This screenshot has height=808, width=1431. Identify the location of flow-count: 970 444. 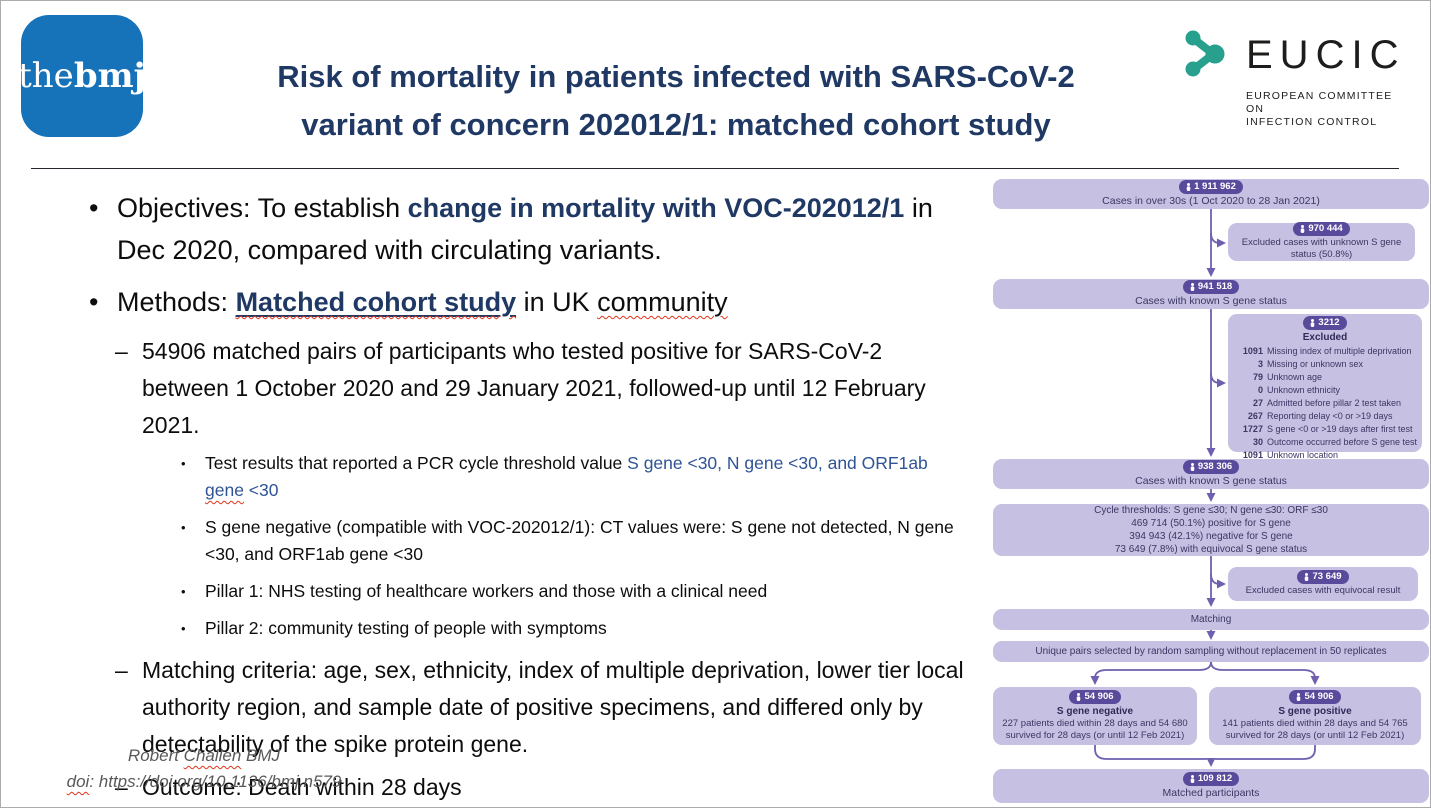
(1325, 229).